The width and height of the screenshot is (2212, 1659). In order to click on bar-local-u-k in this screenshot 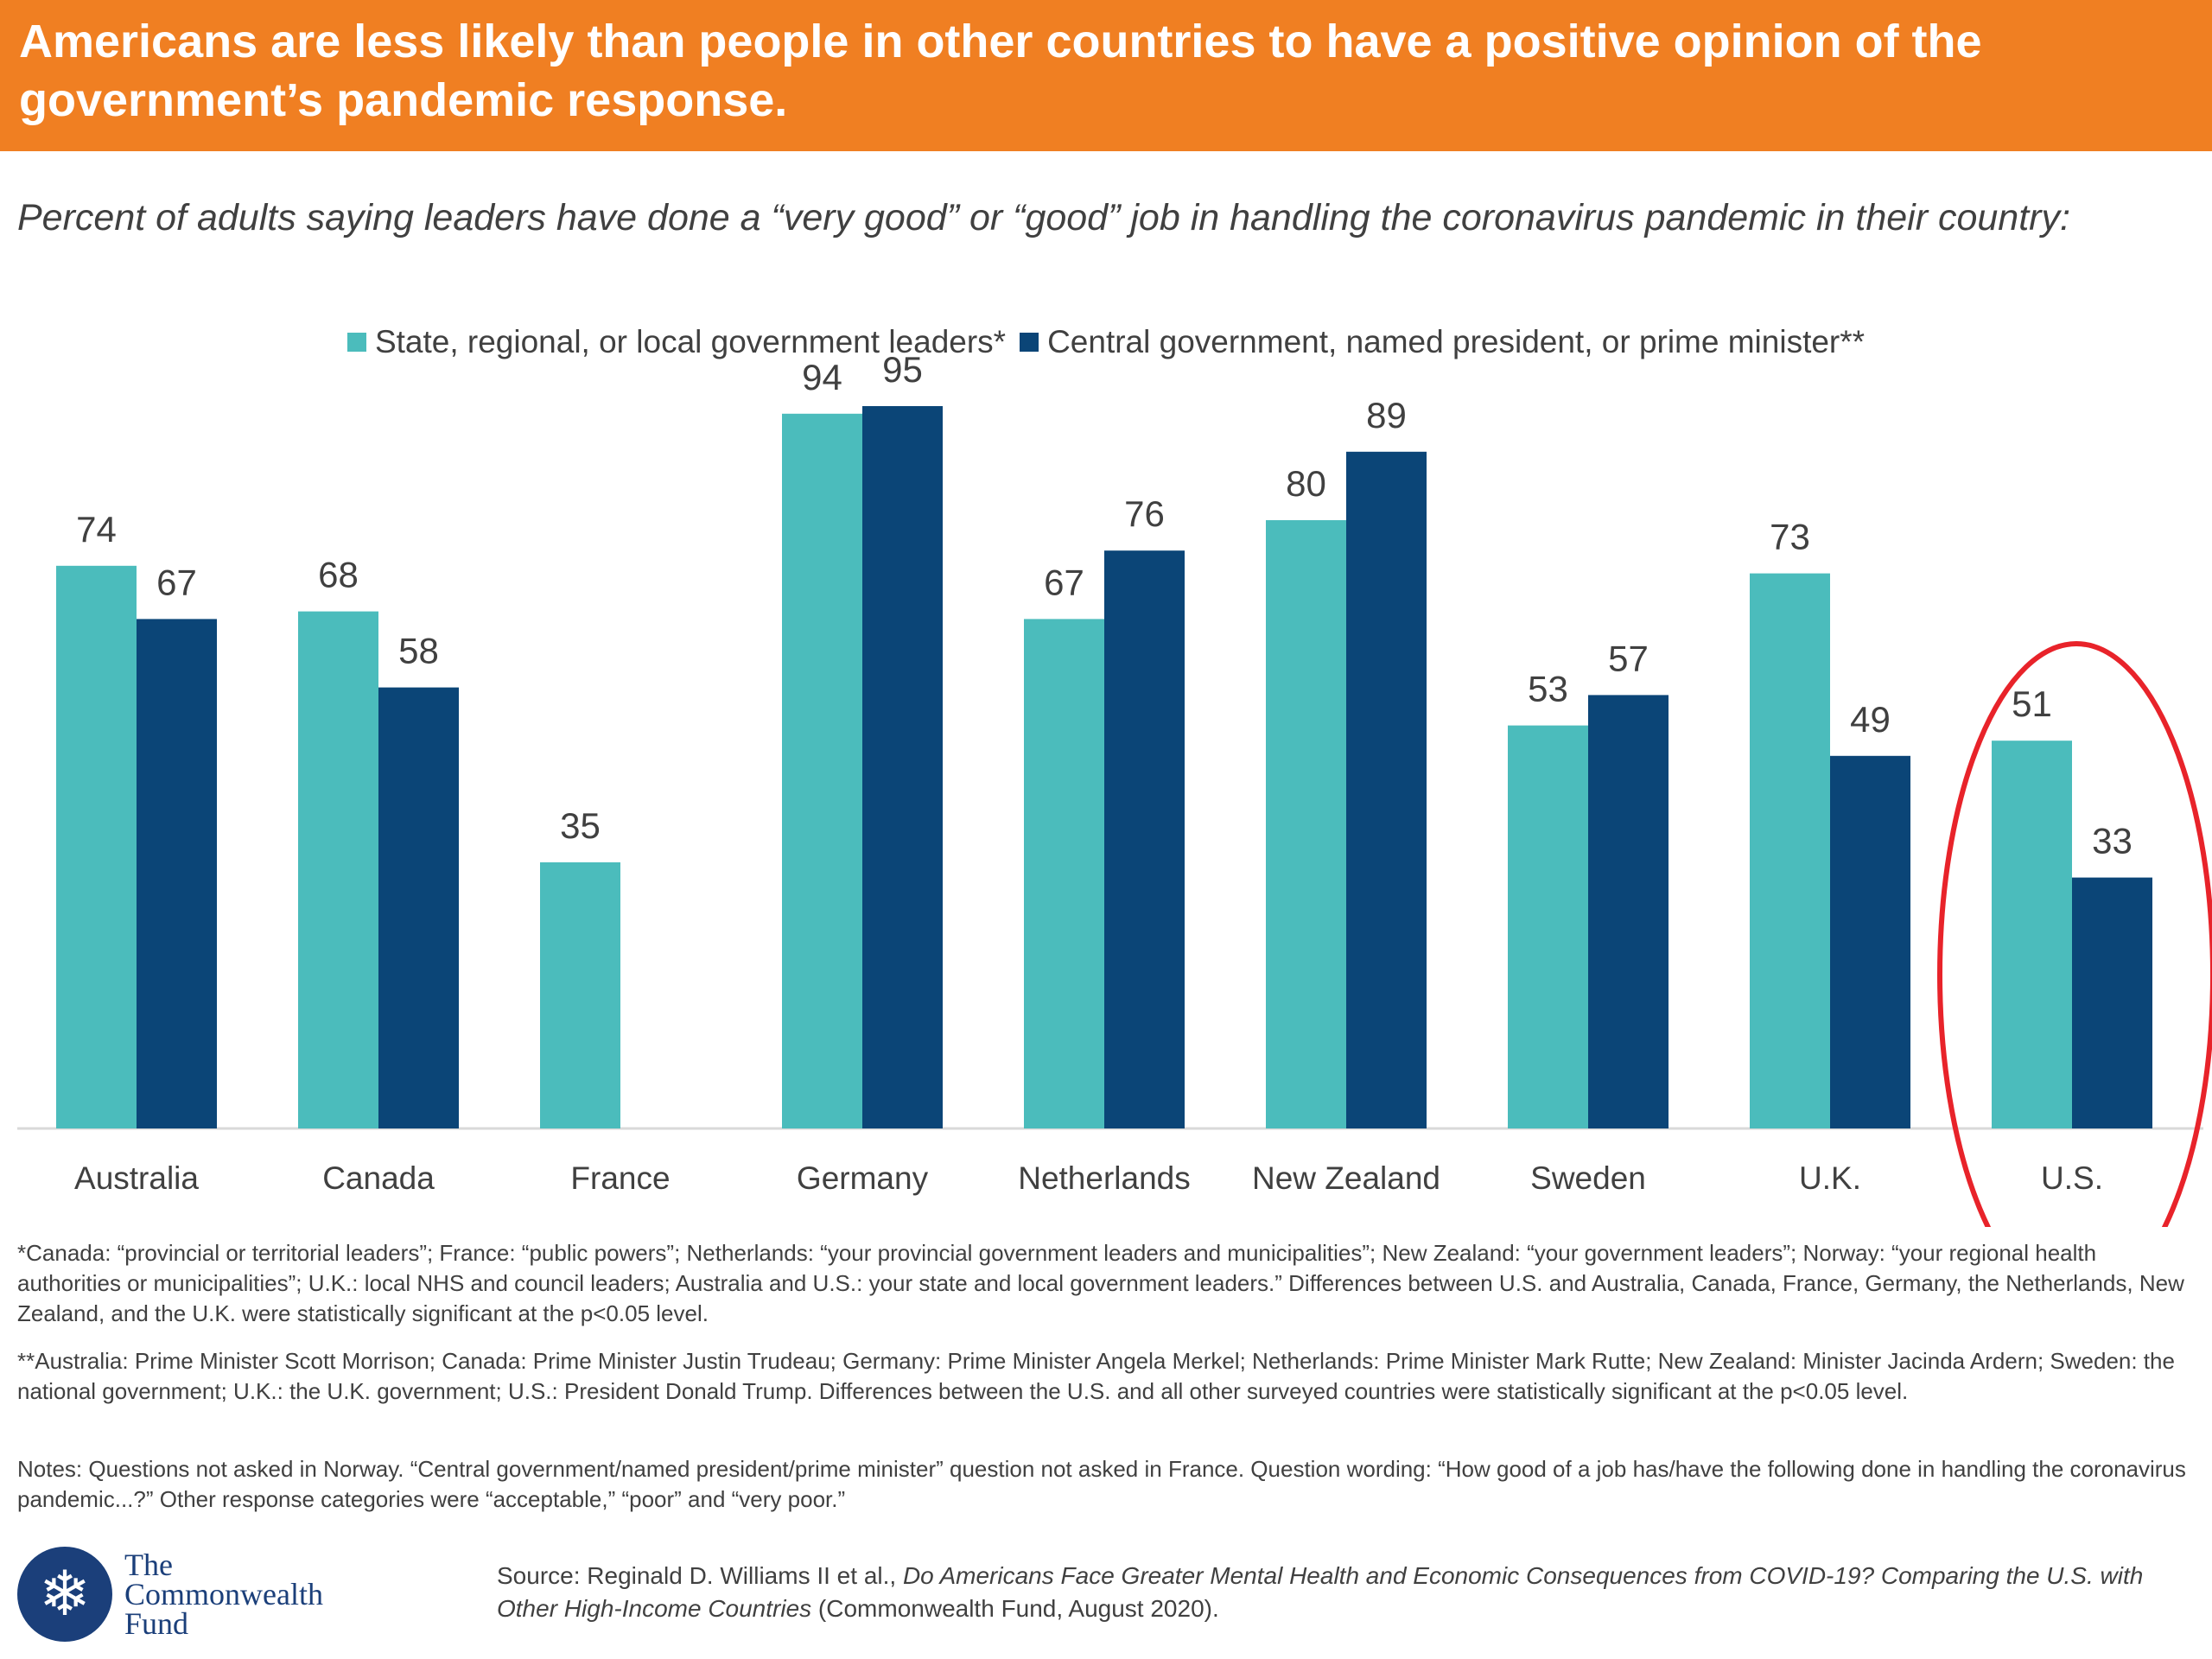, I will do `click(1790, 850)`.